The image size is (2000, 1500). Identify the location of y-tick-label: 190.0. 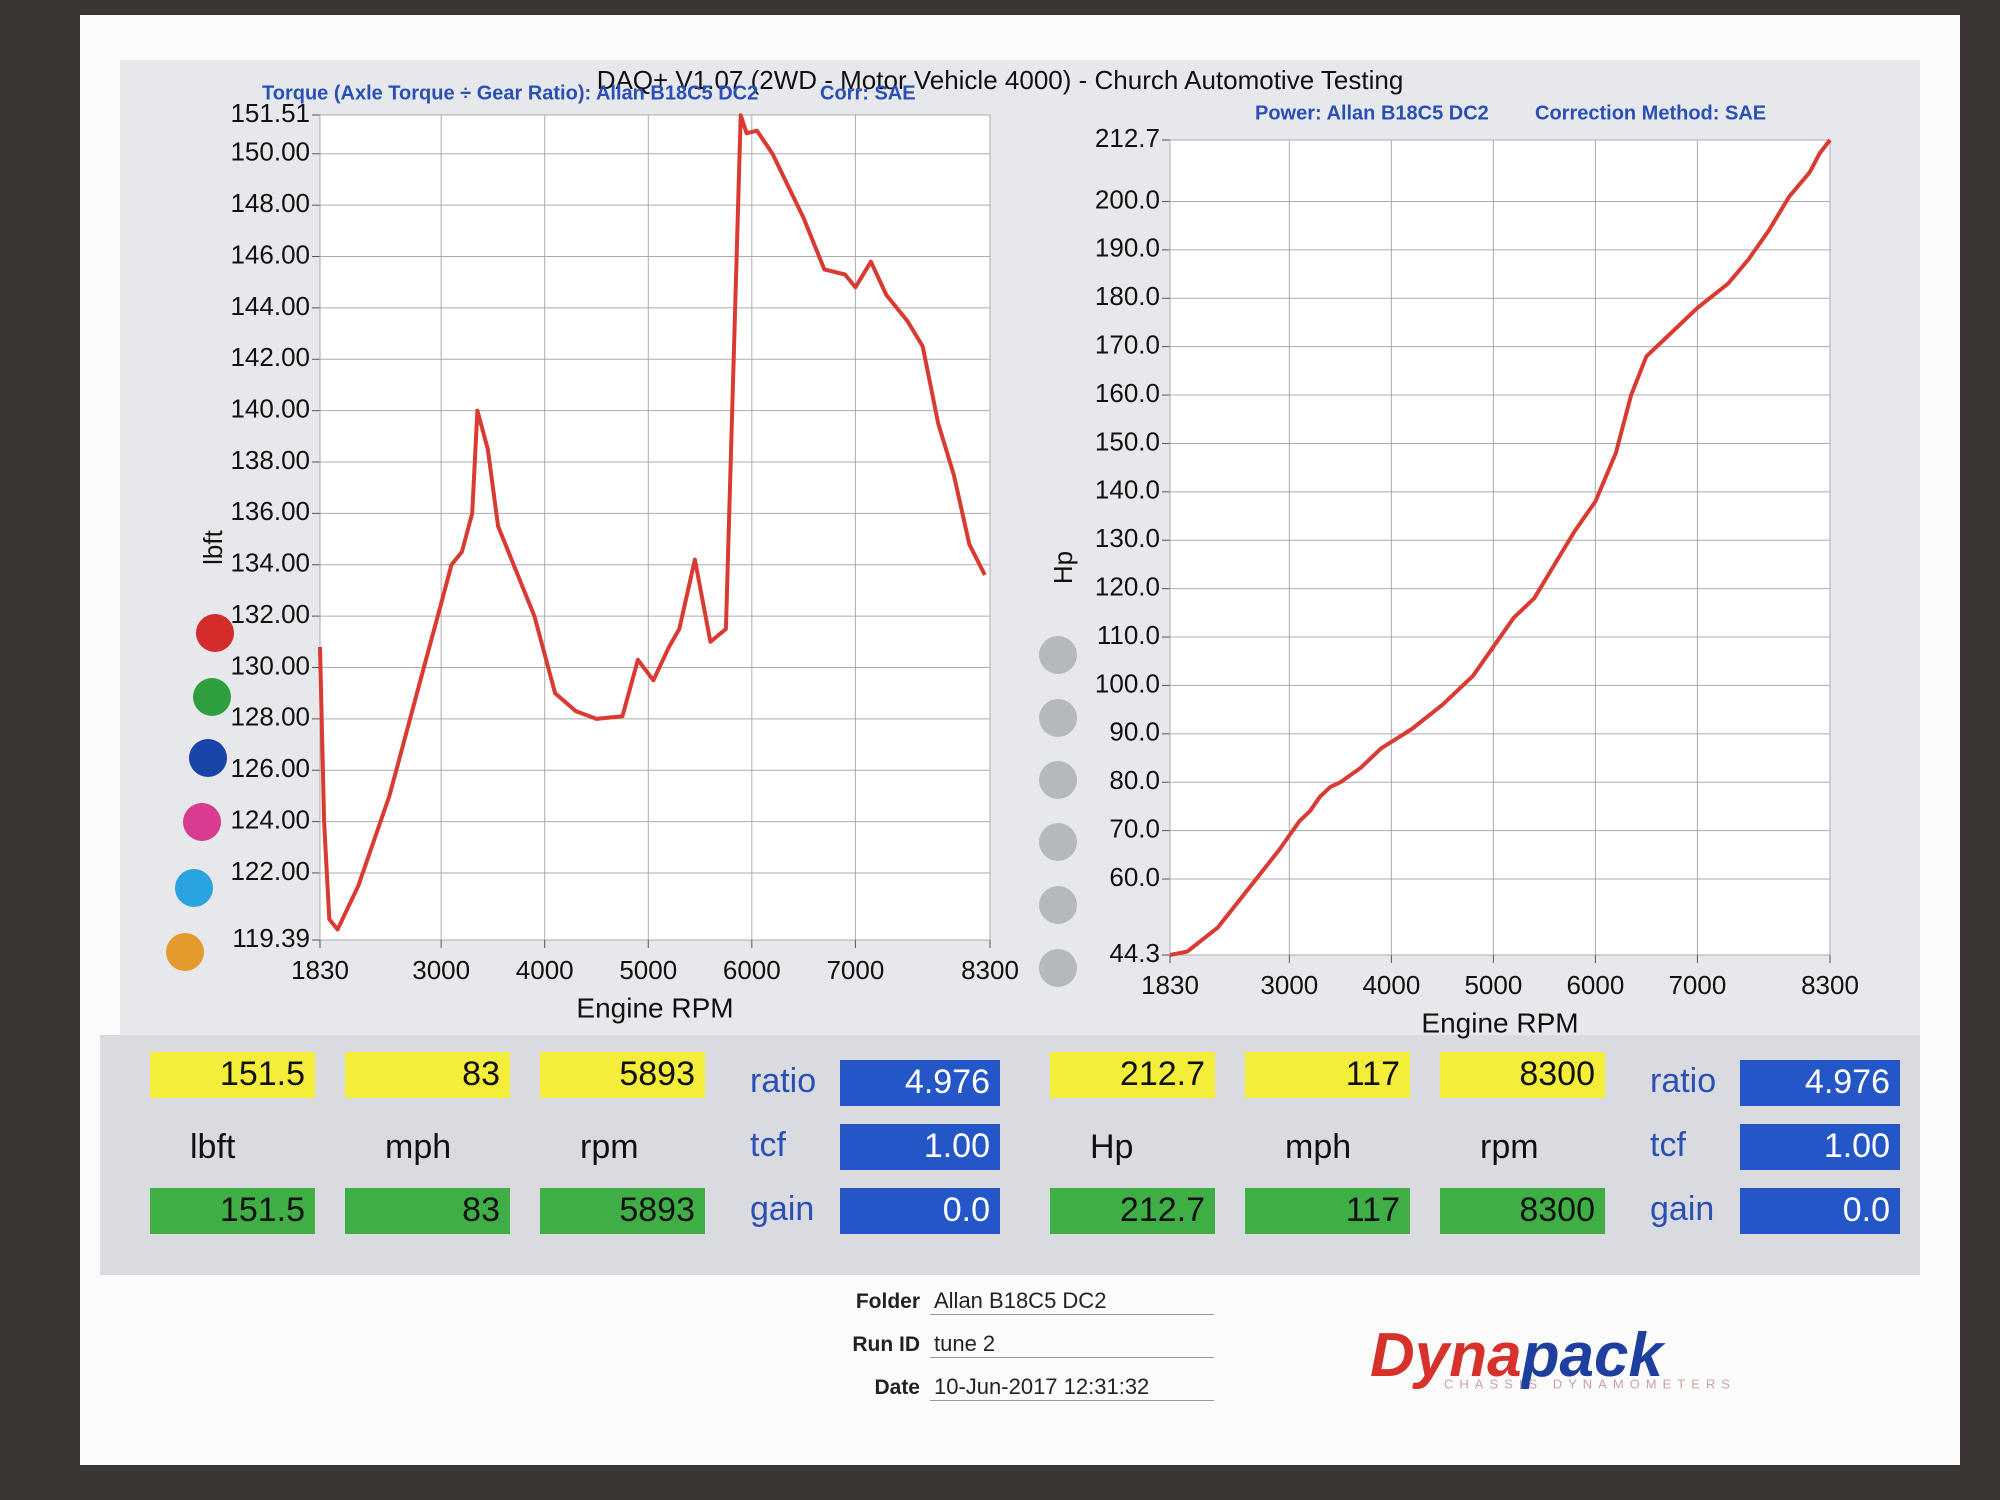
(1127, 248).